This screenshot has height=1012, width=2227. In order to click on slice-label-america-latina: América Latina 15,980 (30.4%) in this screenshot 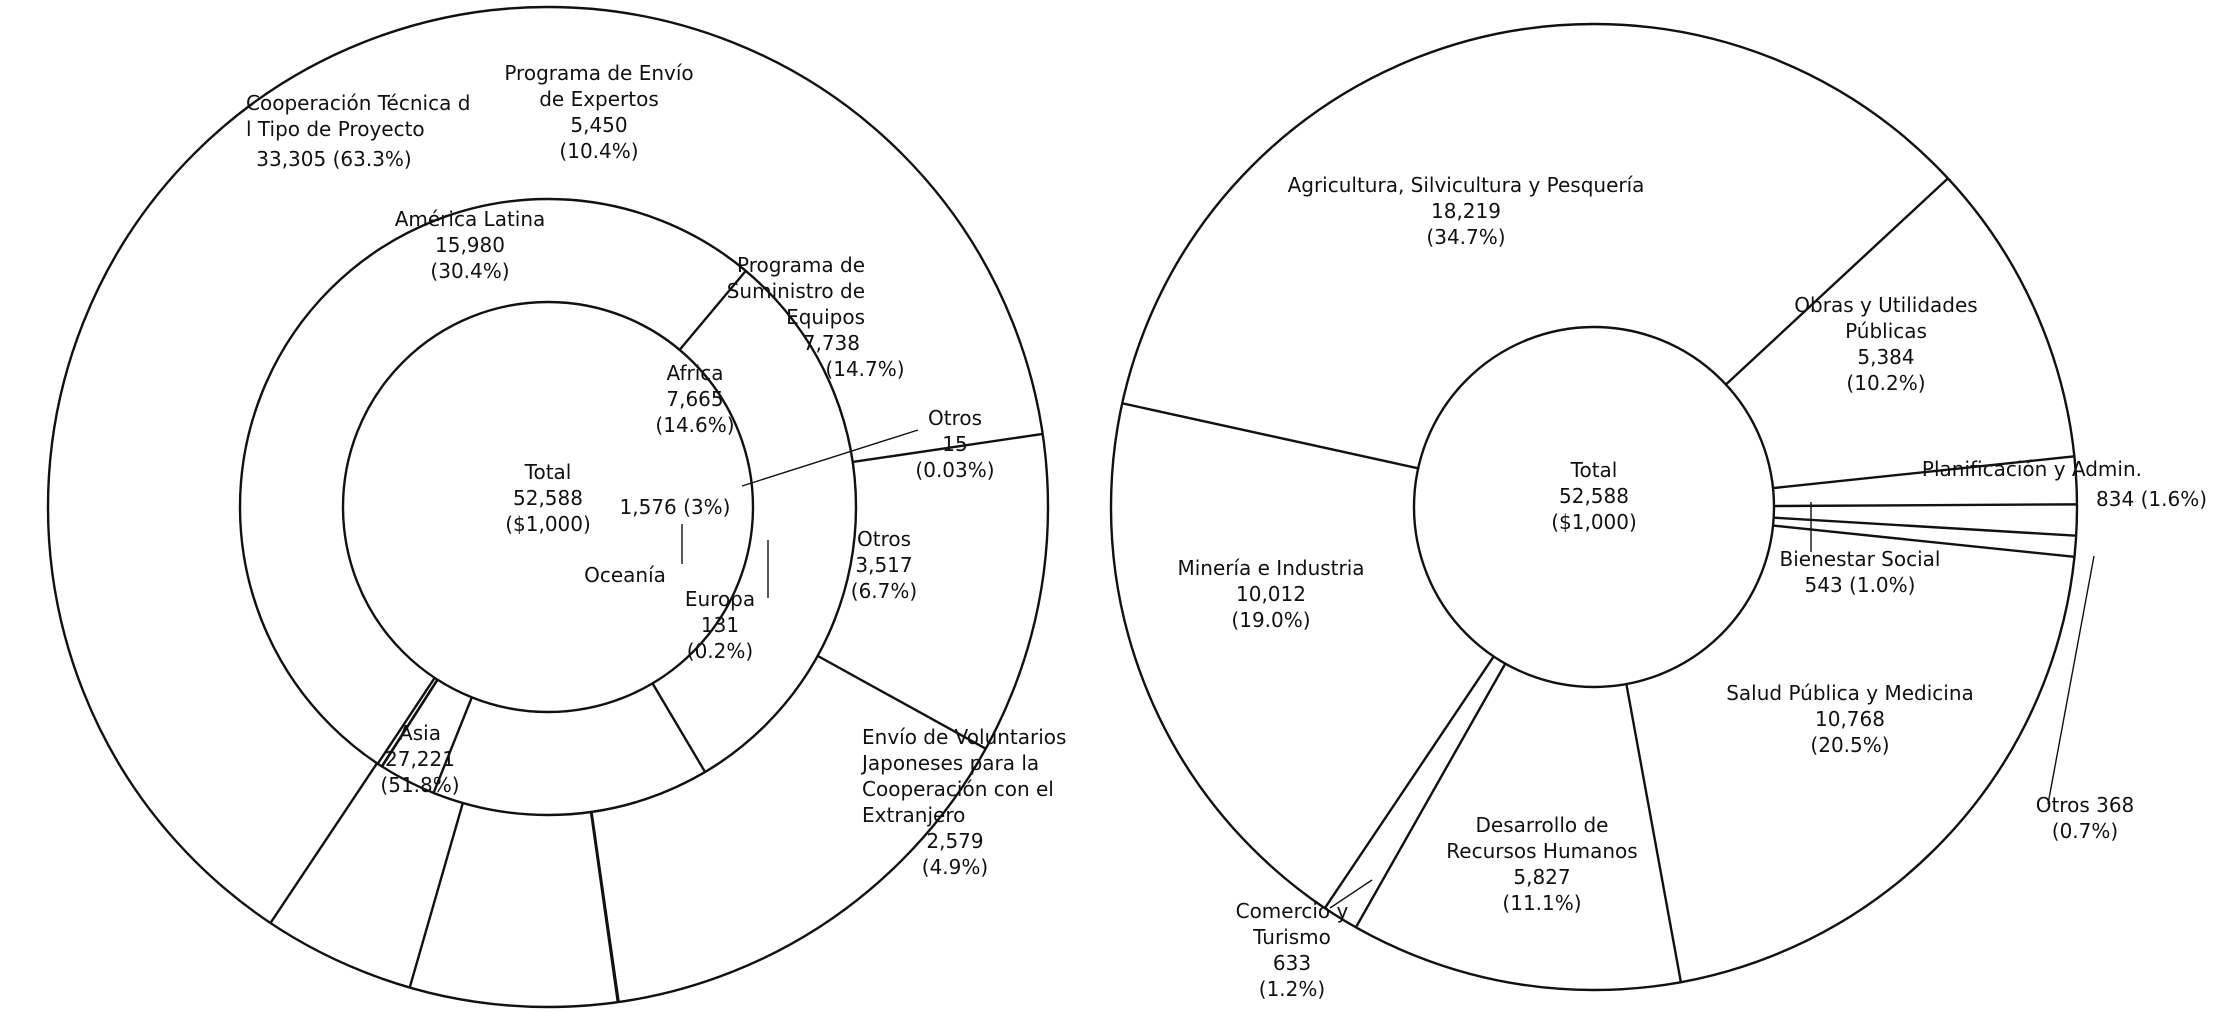, I will do `click(470, 245)`.